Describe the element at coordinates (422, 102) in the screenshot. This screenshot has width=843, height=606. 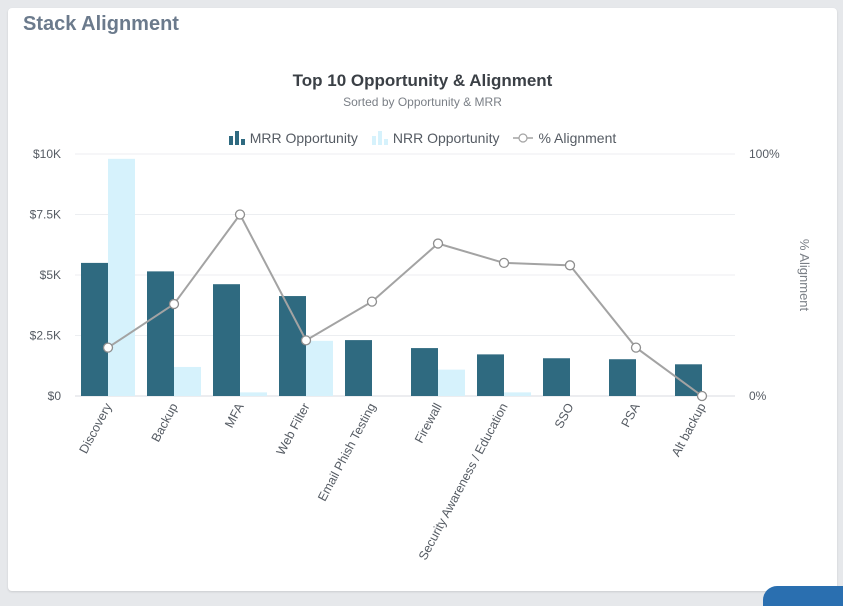
I see `chart-subtitle: Sorted by Opportunity & MRR` at that location.